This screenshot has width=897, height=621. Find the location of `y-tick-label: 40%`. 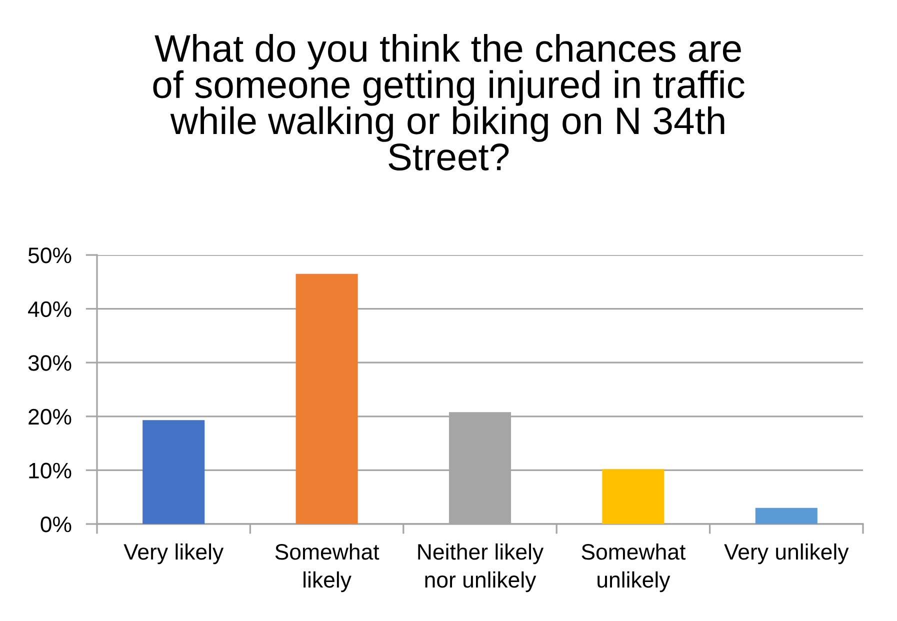

y-tick-label: 40% is located at coordinates (50, 309).